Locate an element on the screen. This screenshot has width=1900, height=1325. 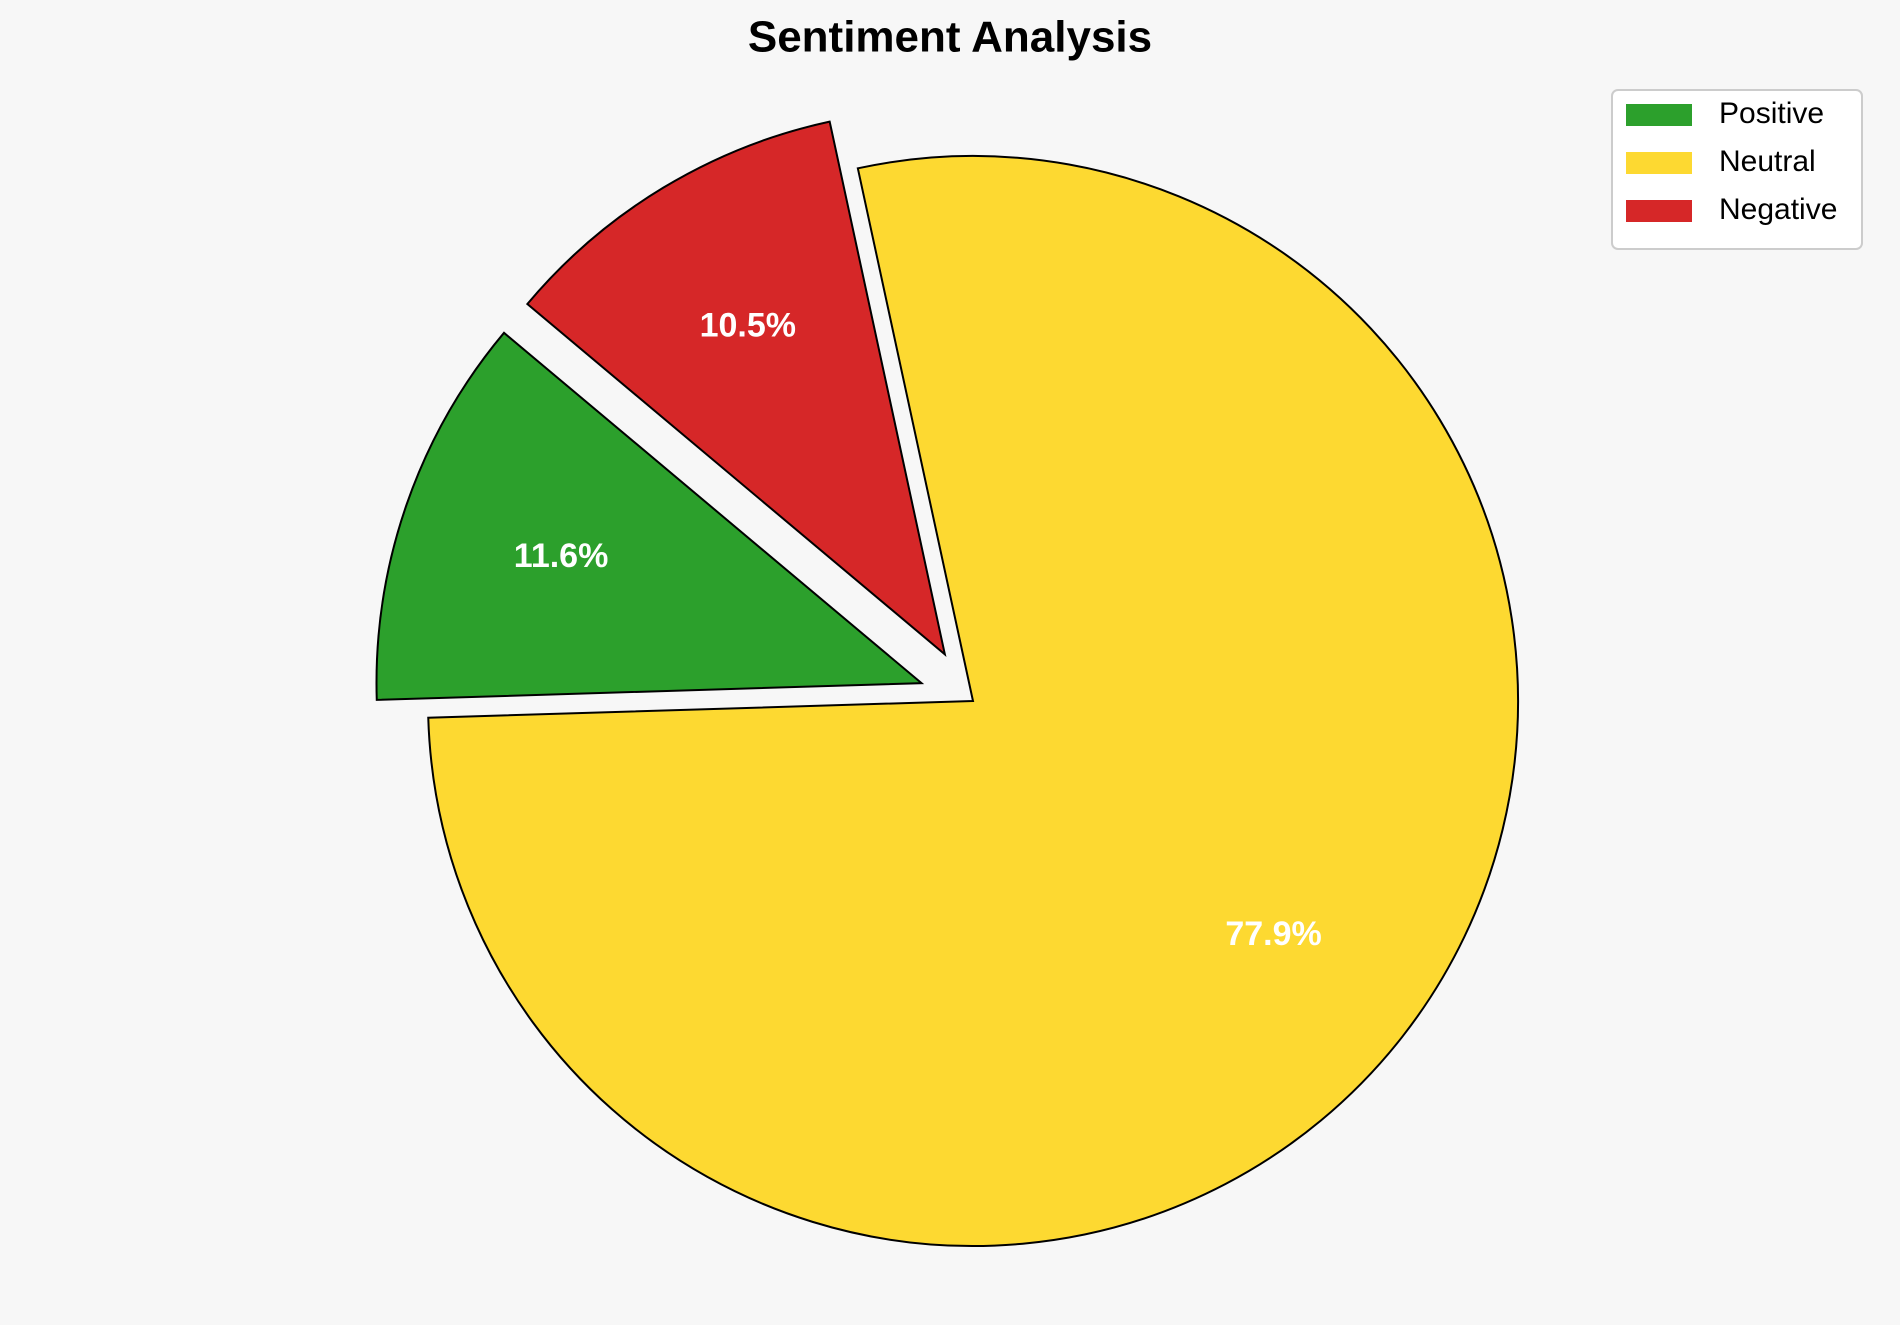
legend-label: Negative is located at coordinates (1778, 209).